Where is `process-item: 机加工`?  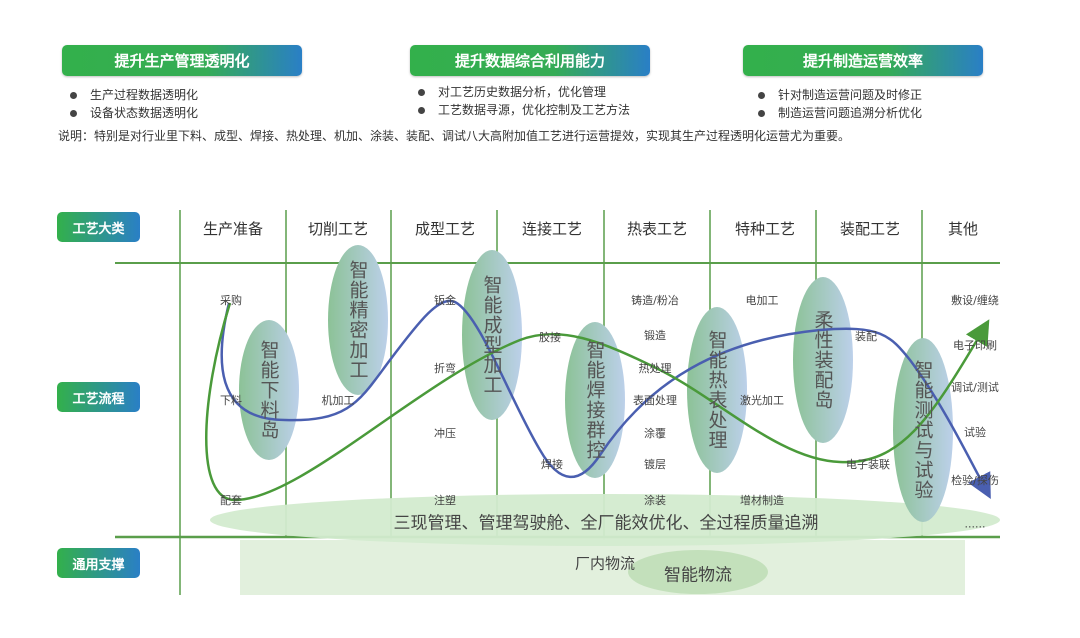
process-item: 机加工 is located at coordinates (338, 400).